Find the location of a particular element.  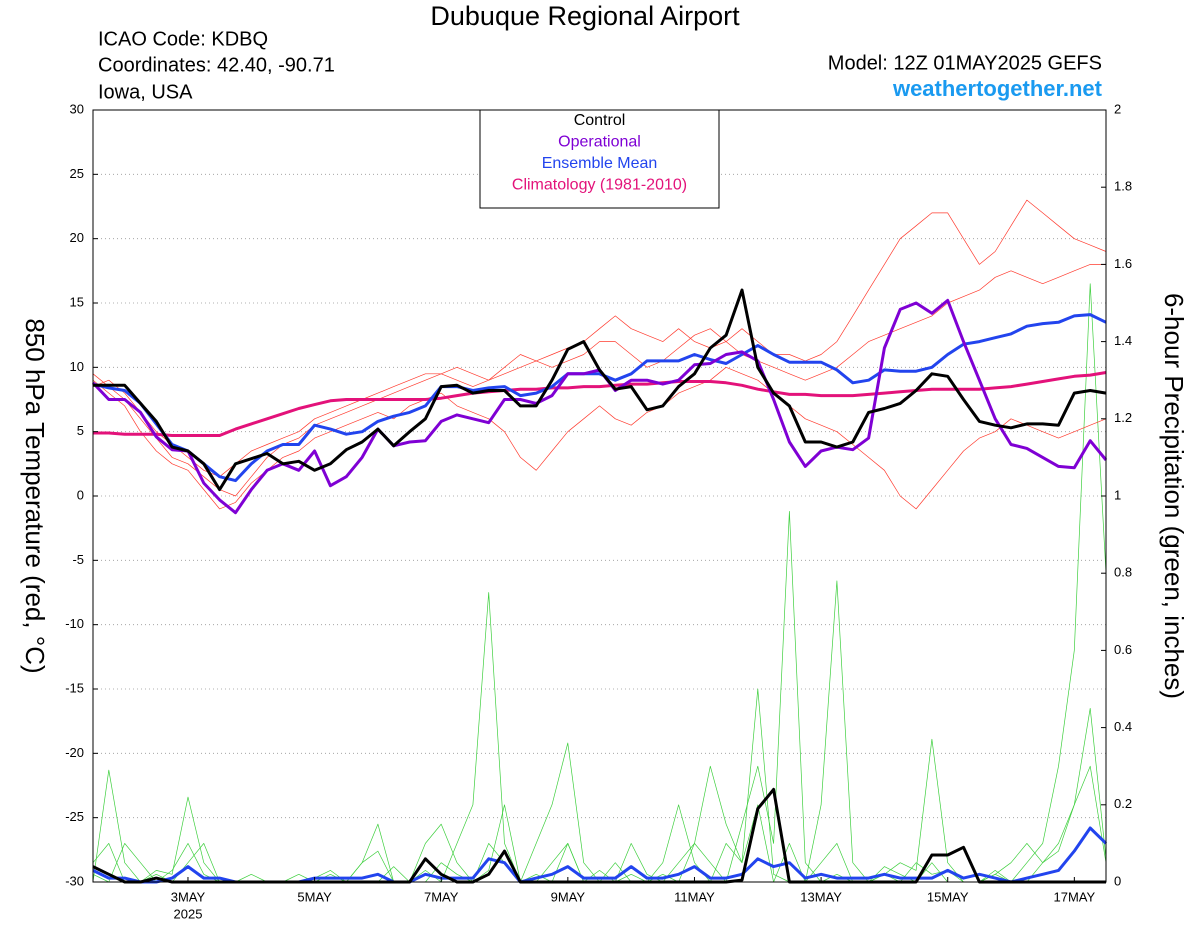

y2-tick-label: 2 is located at coordinates (1117, 108).